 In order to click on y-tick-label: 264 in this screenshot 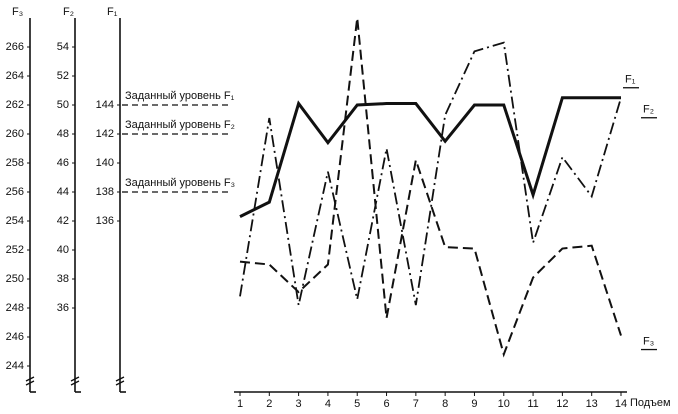, I will do `click(15, 76)`.